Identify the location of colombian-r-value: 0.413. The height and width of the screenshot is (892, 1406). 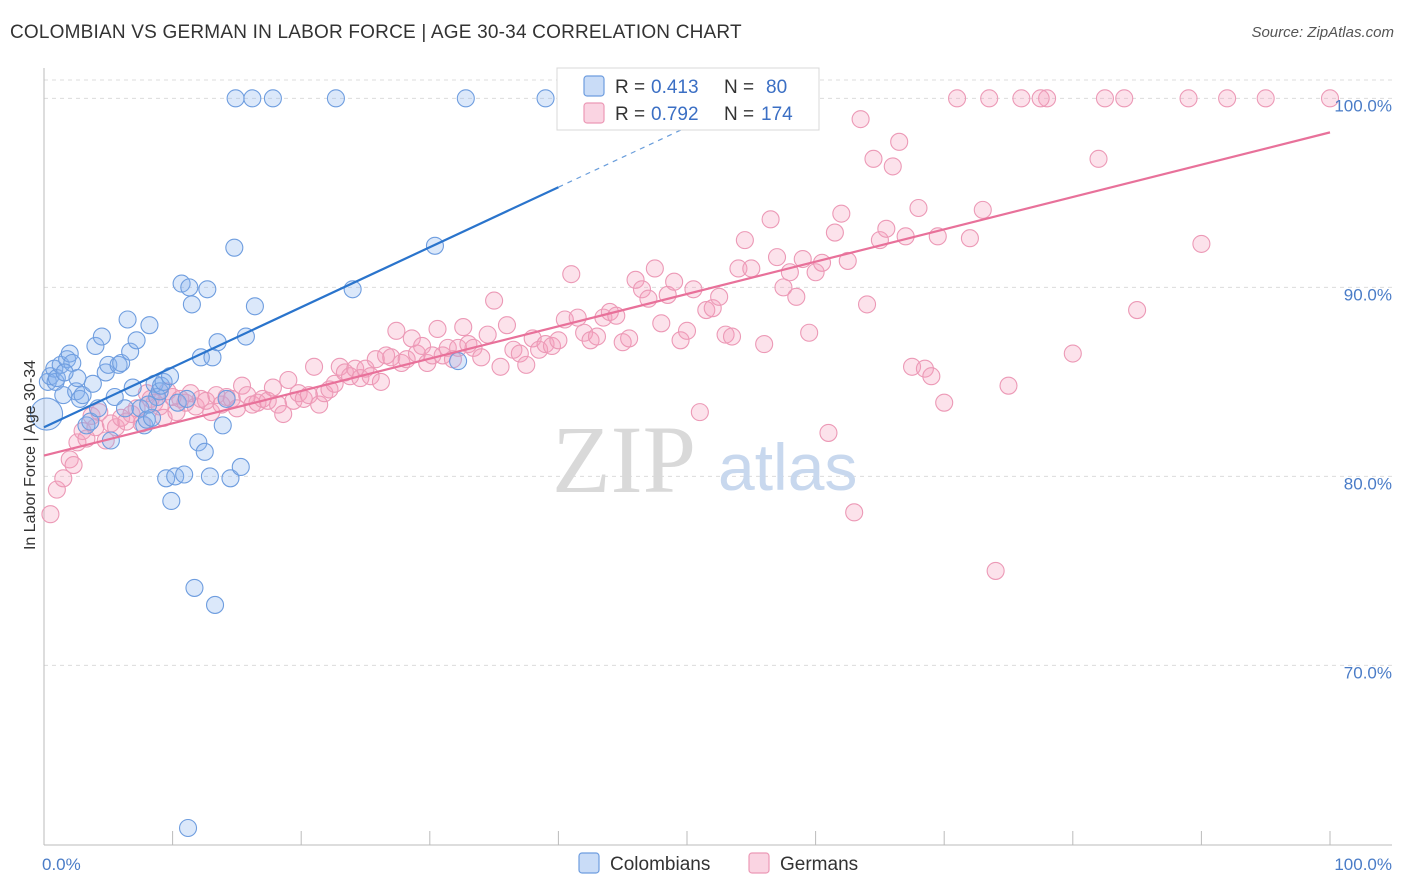
(675, 87).